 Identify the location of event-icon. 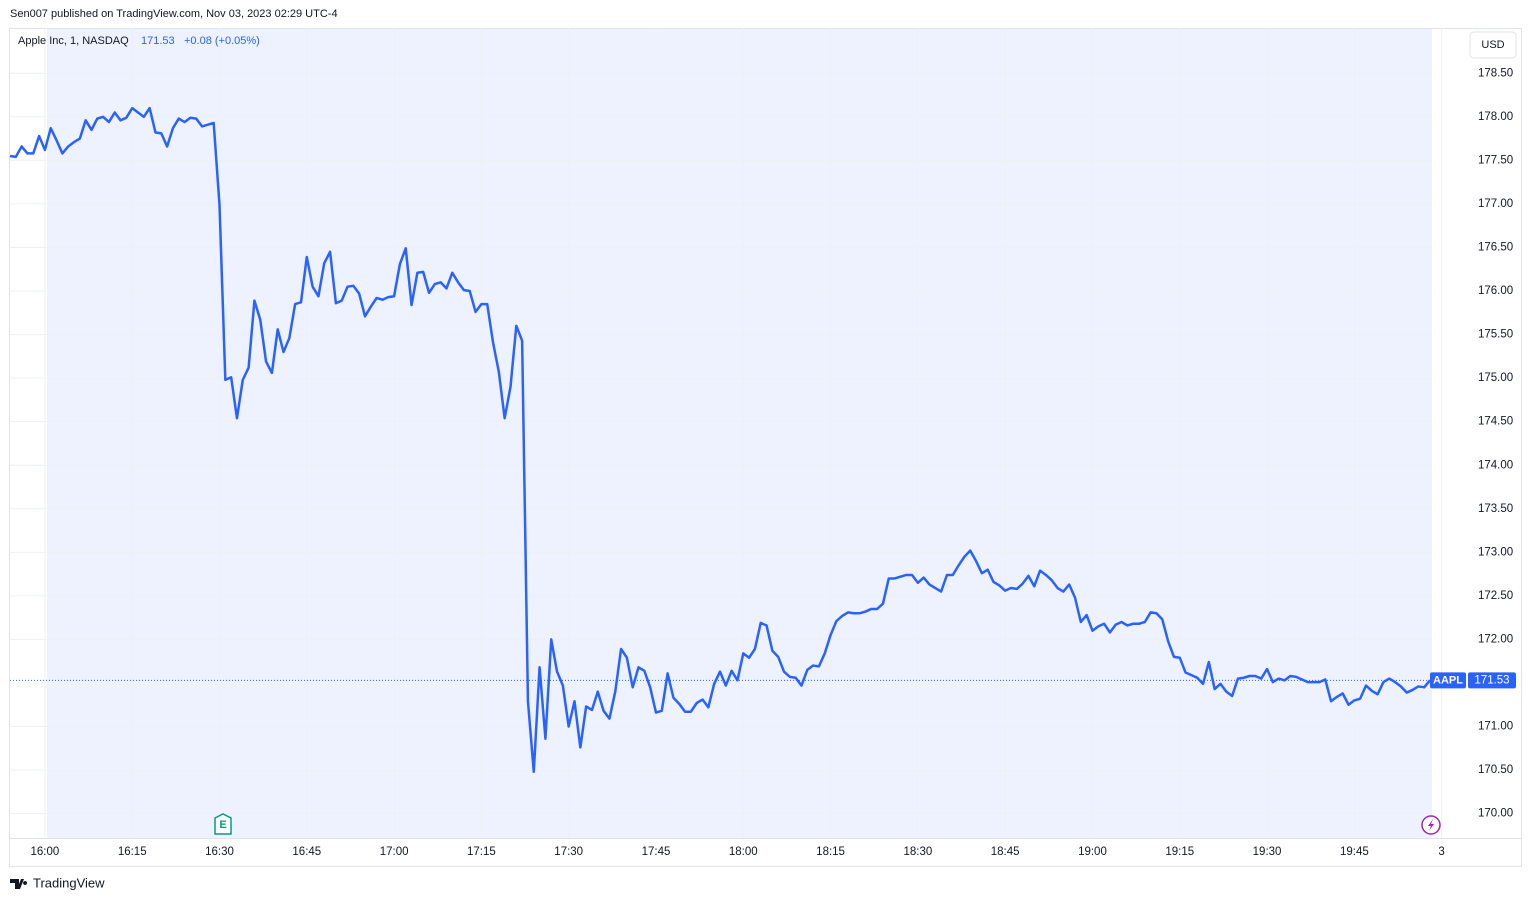
(1431, 825).